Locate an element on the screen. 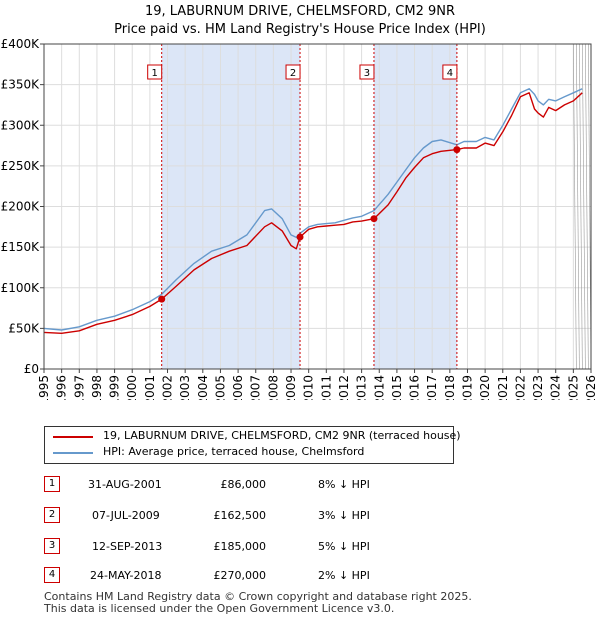 The image size is (600, 620). transaction-label: 3 is located at coordinates (367, 73).